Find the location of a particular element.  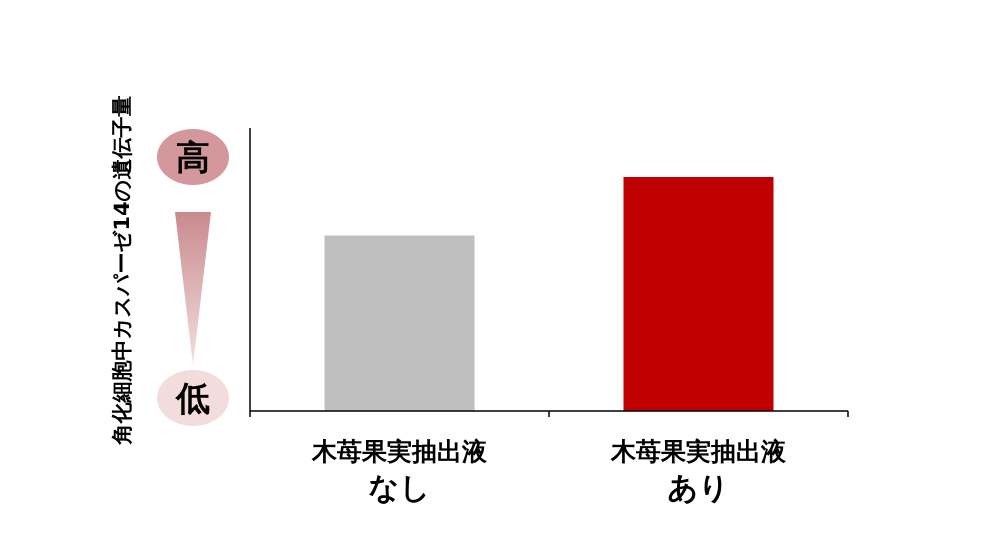

text: 低 is located at coordinates (192, 399).